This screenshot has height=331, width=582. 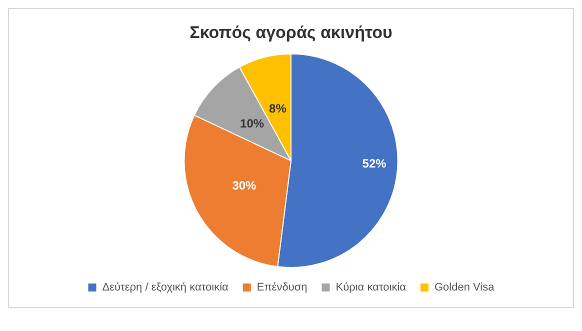 I want to click on data-label: 52%, so click(x=374, y=163).